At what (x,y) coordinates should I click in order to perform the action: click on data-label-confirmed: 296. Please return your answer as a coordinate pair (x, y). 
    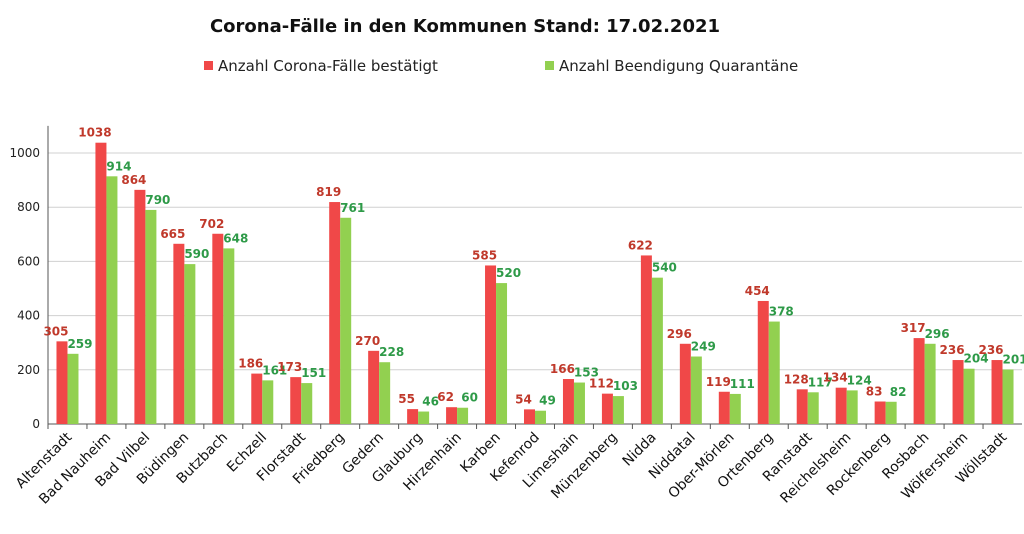
    Looking at the image, I should click on (679, 334).